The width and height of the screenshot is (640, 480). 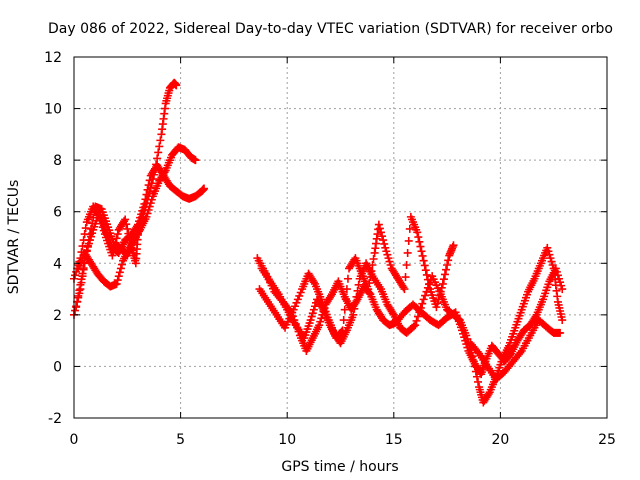 What do you see at coordinates (607, 440) in the screenshot?
I see `x-tick-label: 25` at bounding box center [607, 440].